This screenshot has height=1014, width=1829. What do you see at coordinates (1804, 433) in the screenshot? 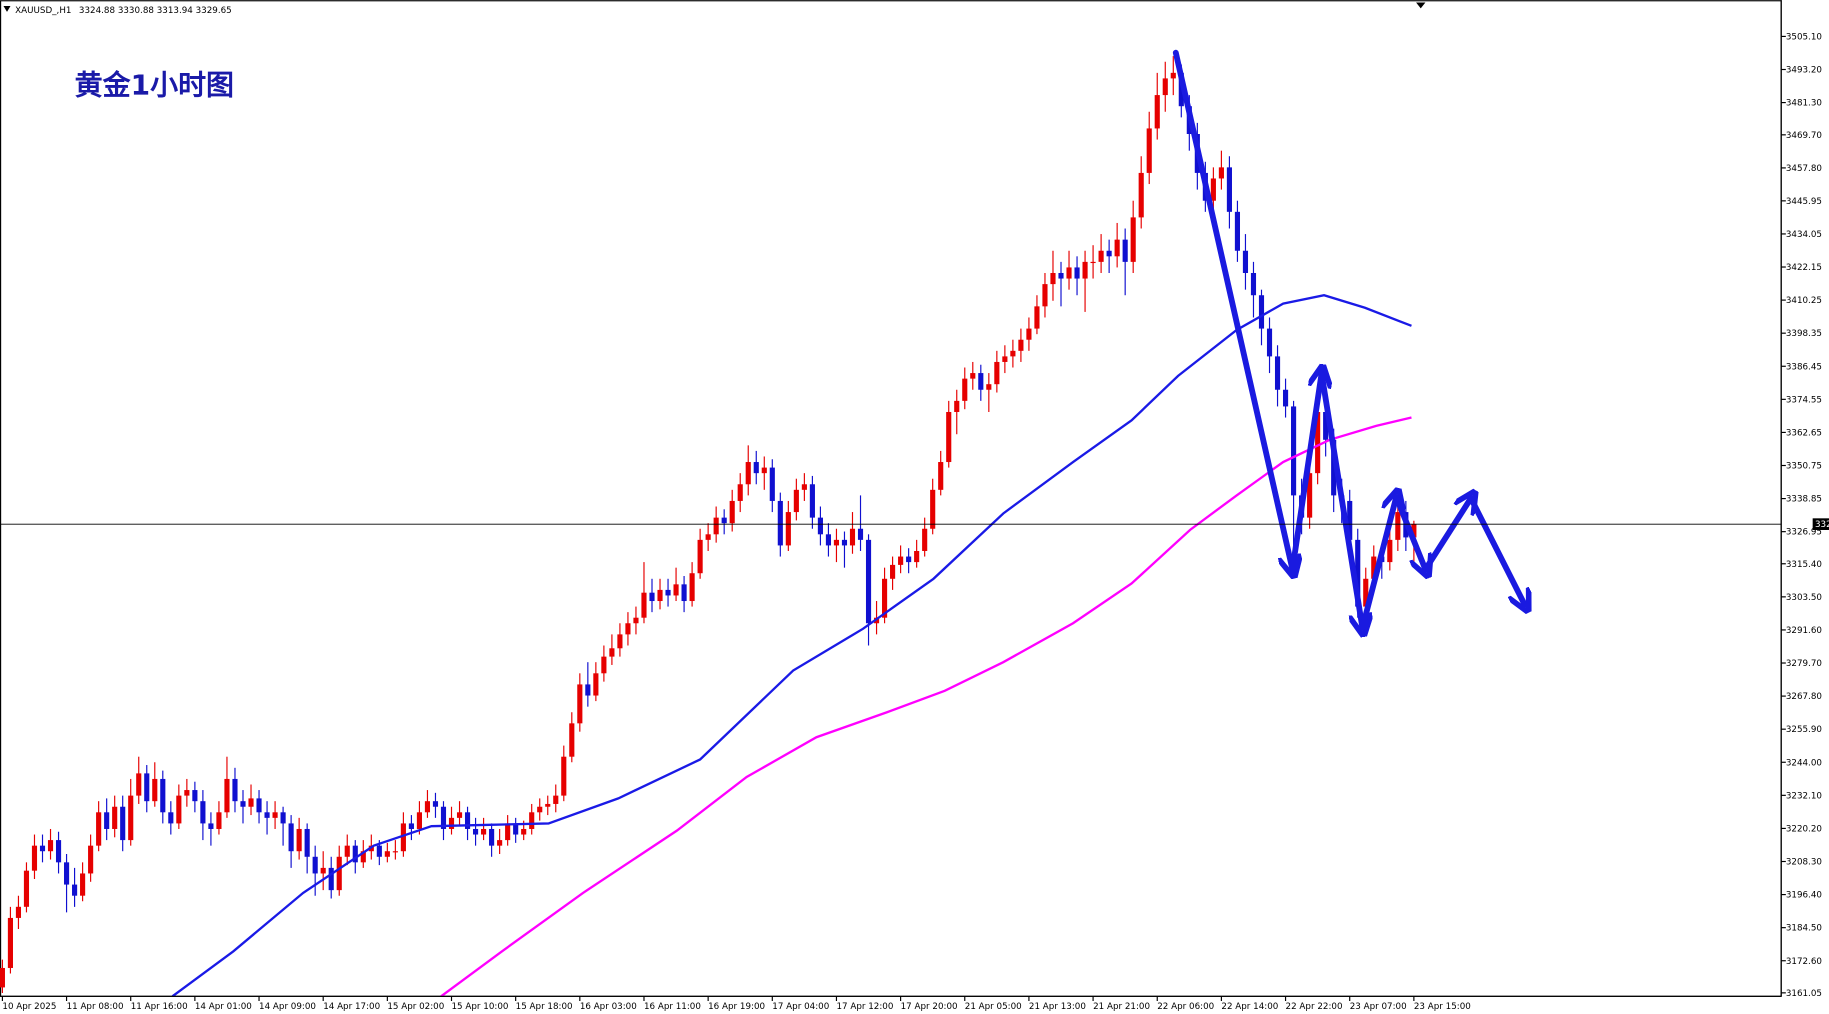
I see `y-tick-label: 3362.65` at bounding box center [1804, 433].